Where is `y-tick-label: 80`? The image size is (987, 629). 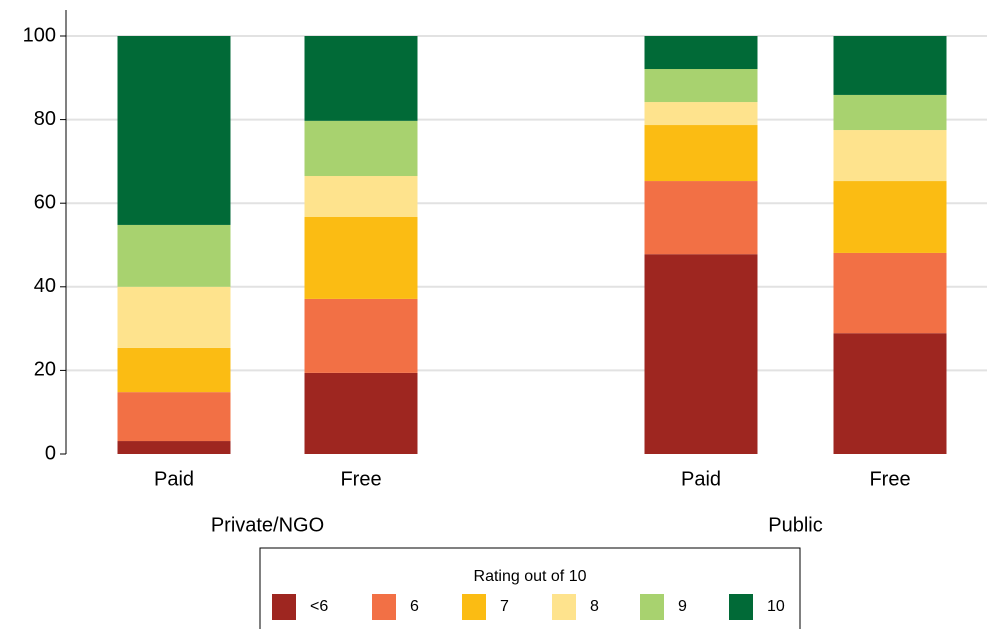 y-tick-label: 80 is located at coordinates (45, 119).